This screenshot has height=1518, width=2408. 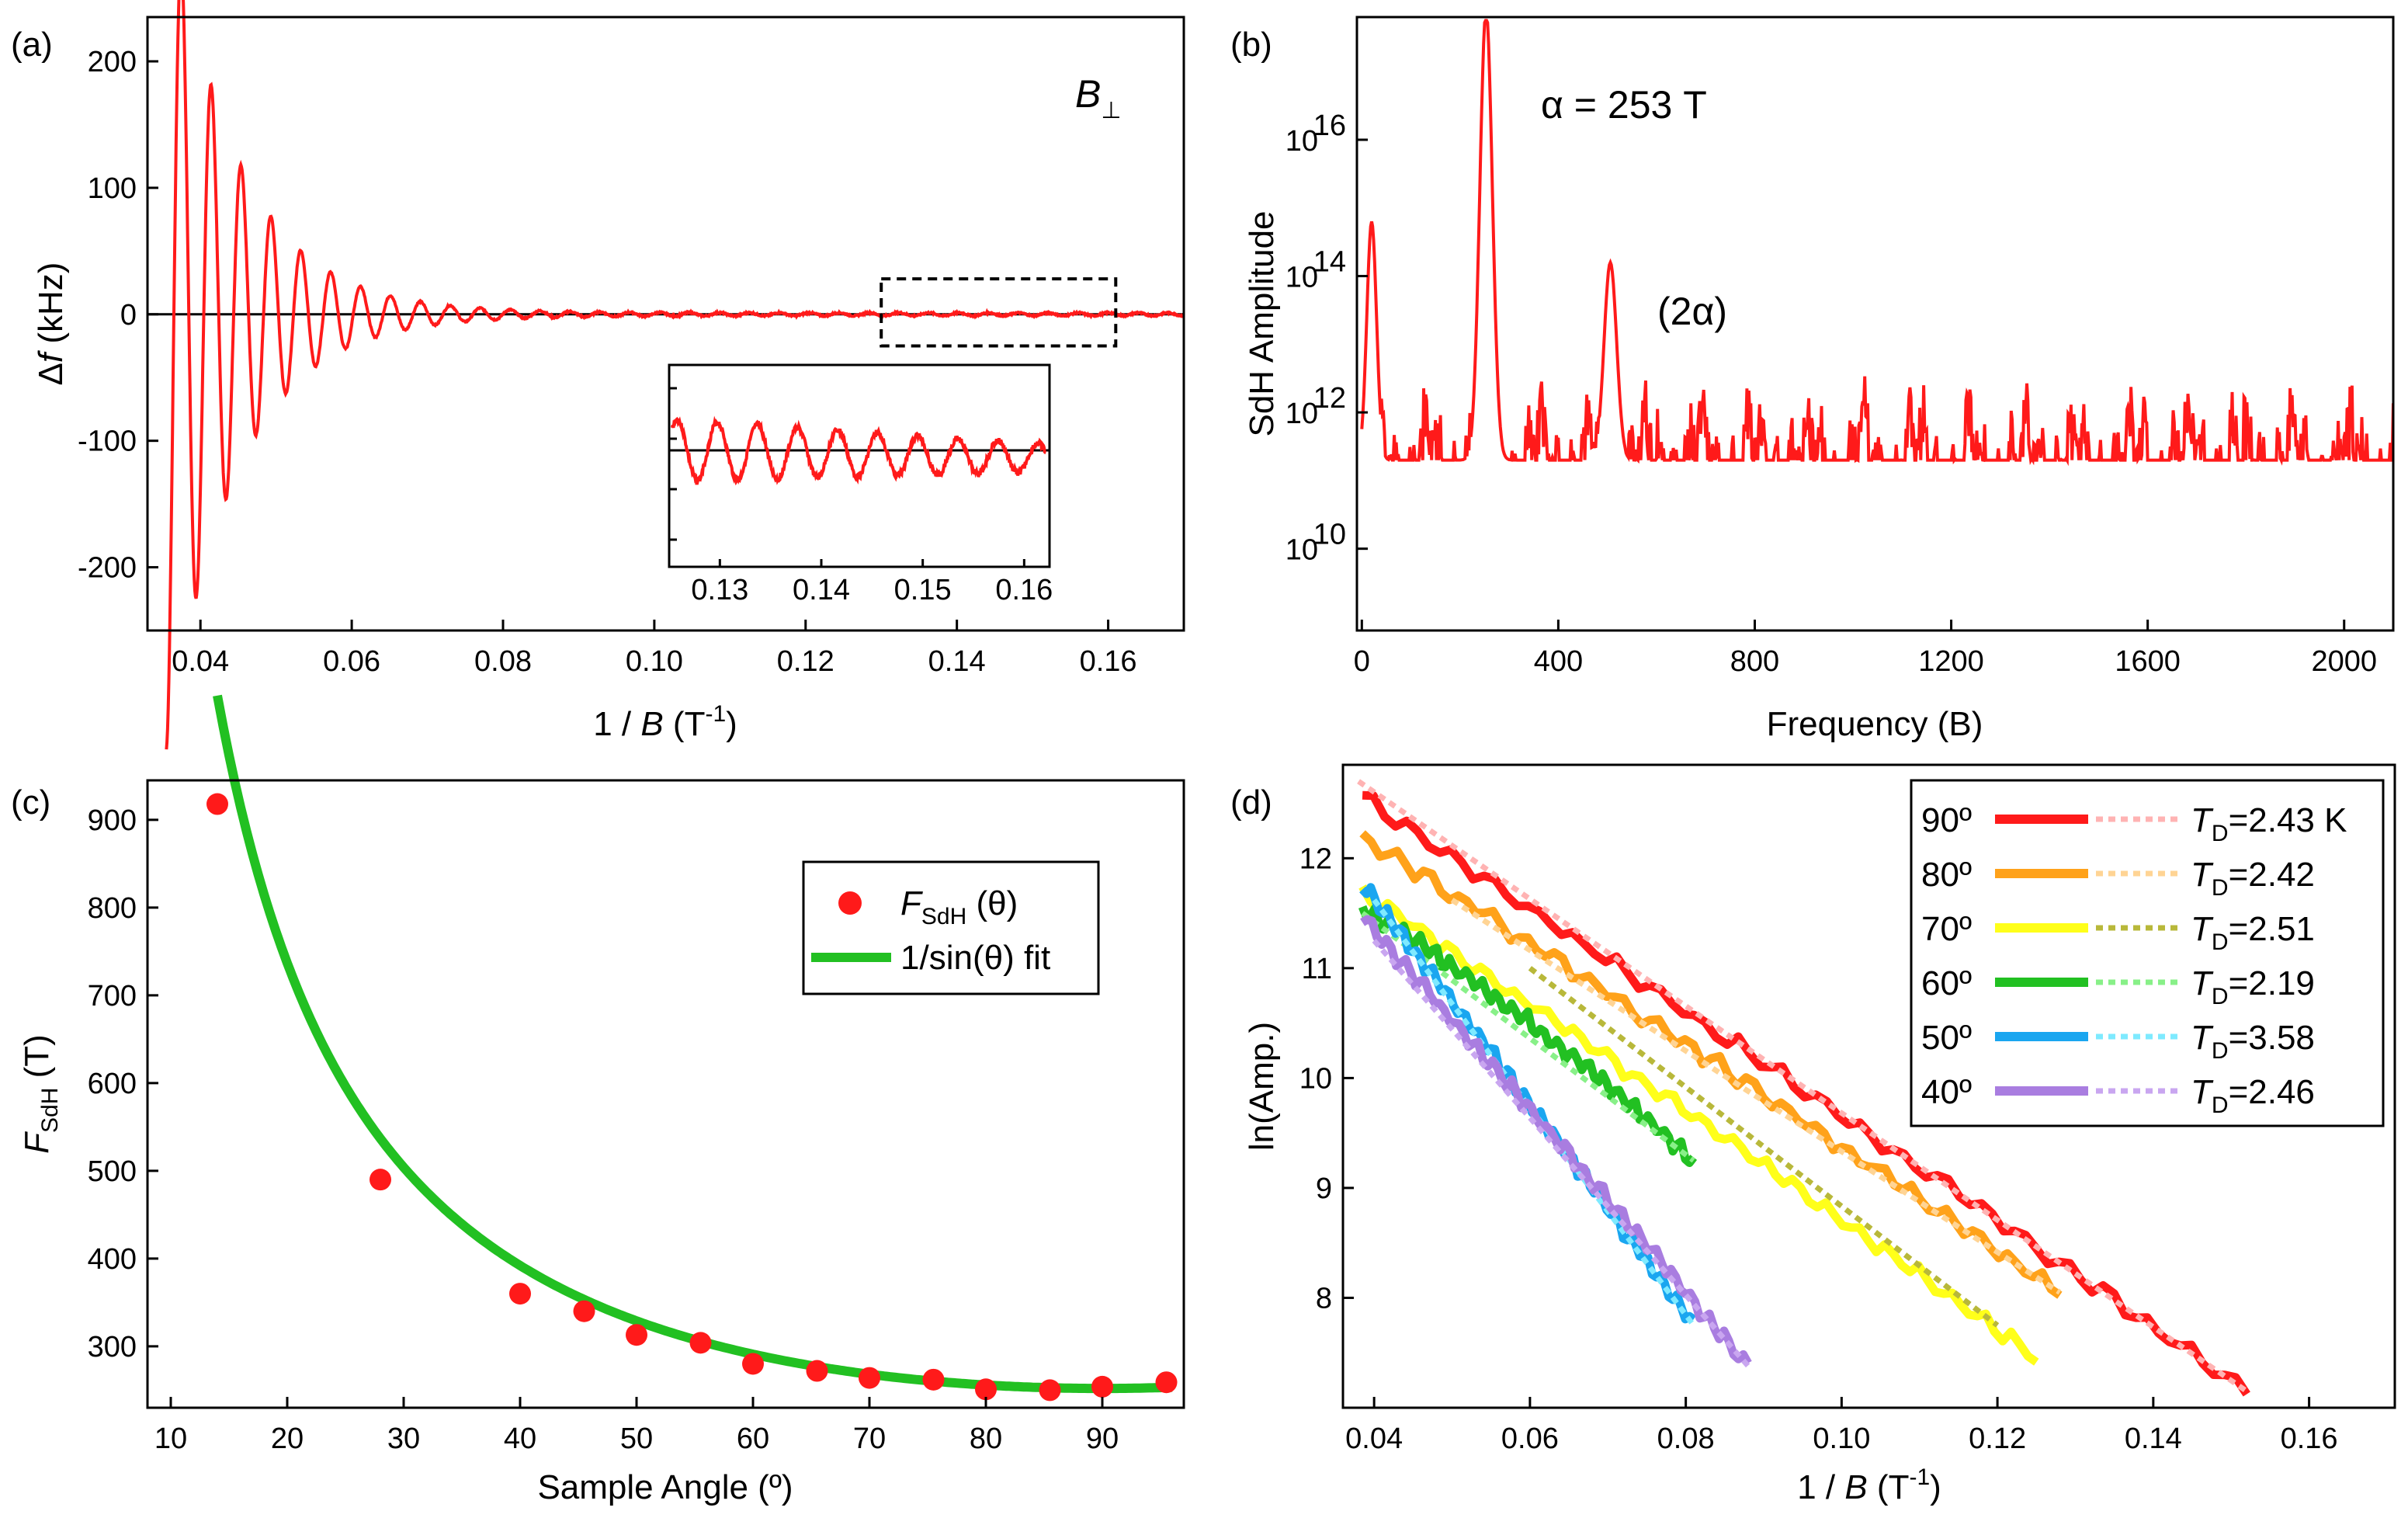 What do you see at coordinates (112, 1259) in the screenshot?
I see `panel-c-y-tick-label: 400` at bounding box center [112, 1259].